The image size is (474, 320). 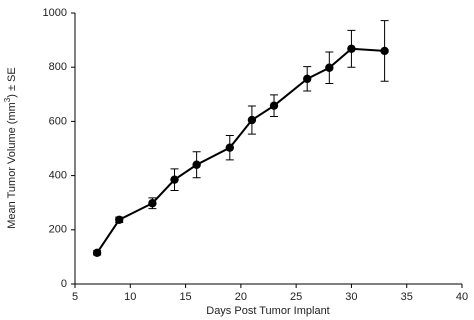 What do you see at coordinates (12, 82) in the screenshot?
I see `y-axis-label-part: ) ± SE` at bounding box center [12, 82].